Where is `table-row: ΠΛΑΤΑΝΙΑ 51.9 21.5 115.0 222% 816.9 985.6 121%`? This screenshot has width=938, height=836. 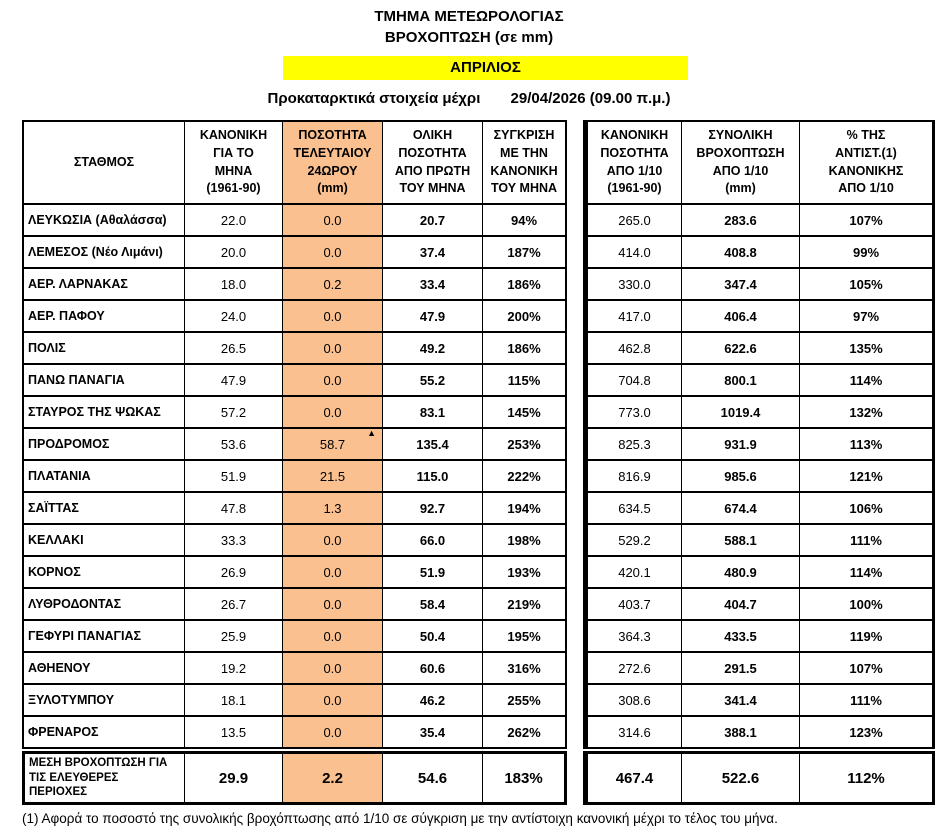 table-row: ΠΛΑΤΑΝΙΑ 51.9 21.5 115.0 222% 816.9 985.6 121% is located at coordinates (478, 477).